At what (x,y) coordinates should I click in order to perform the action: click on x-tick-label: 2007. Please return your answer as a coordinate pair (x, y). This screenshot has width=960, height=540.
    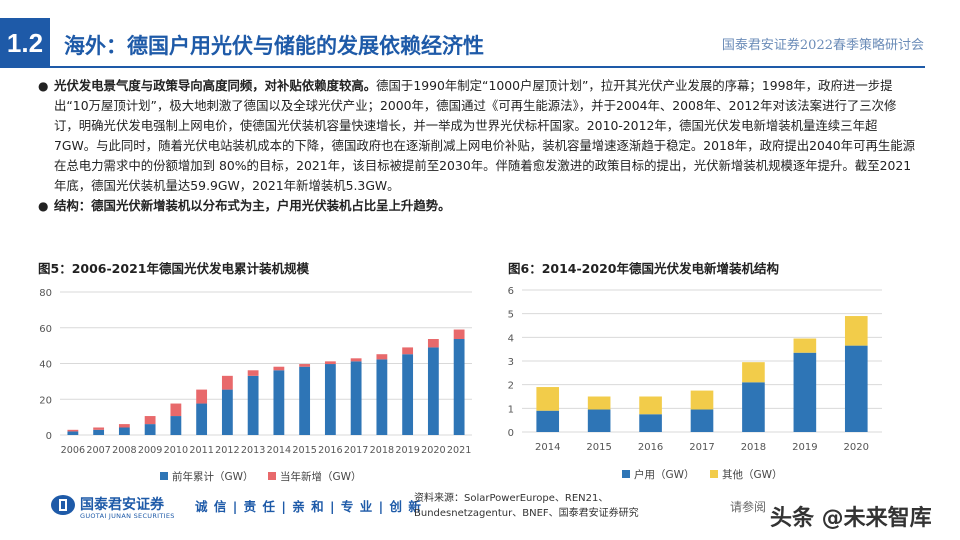
    Looking at the image, I should click on (98, 450).